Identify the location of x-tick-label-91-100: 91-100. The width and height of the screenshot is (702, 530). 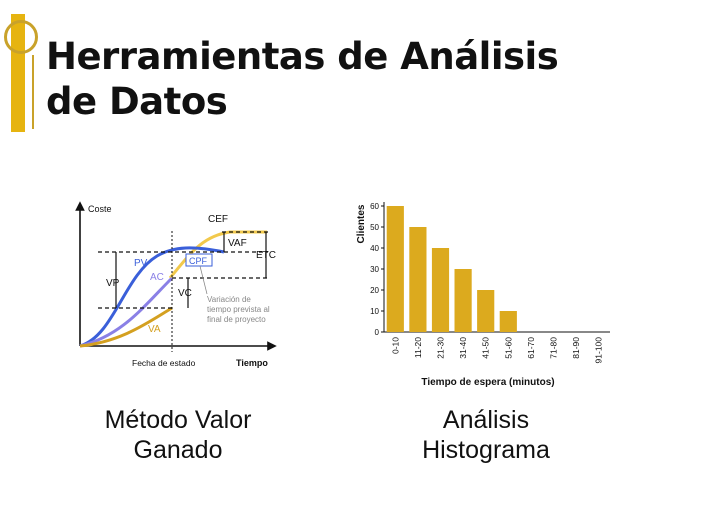
(599, 350).